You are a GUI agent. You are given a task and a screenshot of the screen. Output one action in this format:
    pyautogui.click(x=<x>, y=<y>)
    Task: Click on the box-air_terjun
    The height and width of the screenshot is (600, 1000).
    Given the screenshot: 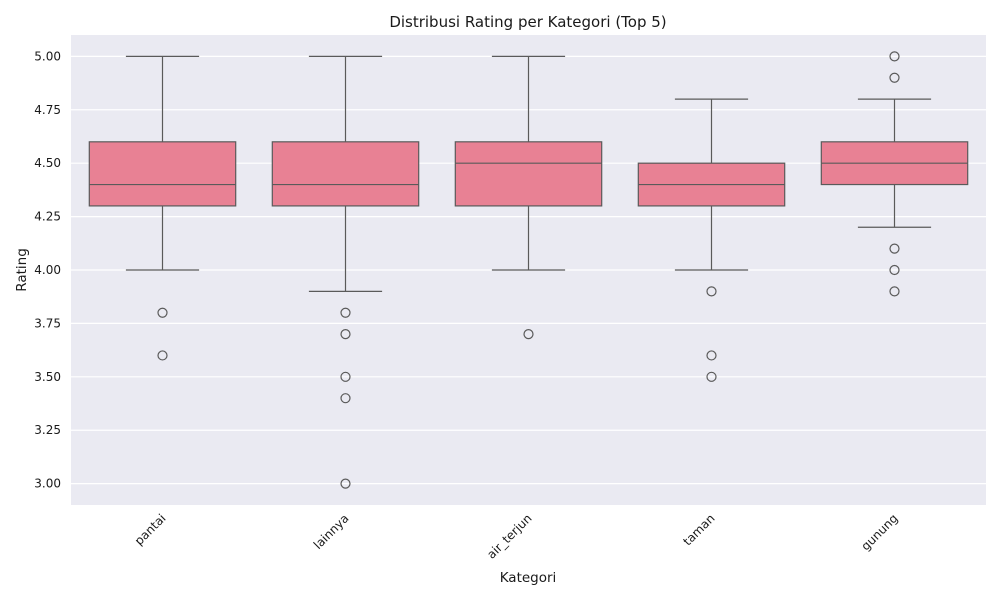 What is the action you would take?
    pyautogui.click(x=528, y=197)
    